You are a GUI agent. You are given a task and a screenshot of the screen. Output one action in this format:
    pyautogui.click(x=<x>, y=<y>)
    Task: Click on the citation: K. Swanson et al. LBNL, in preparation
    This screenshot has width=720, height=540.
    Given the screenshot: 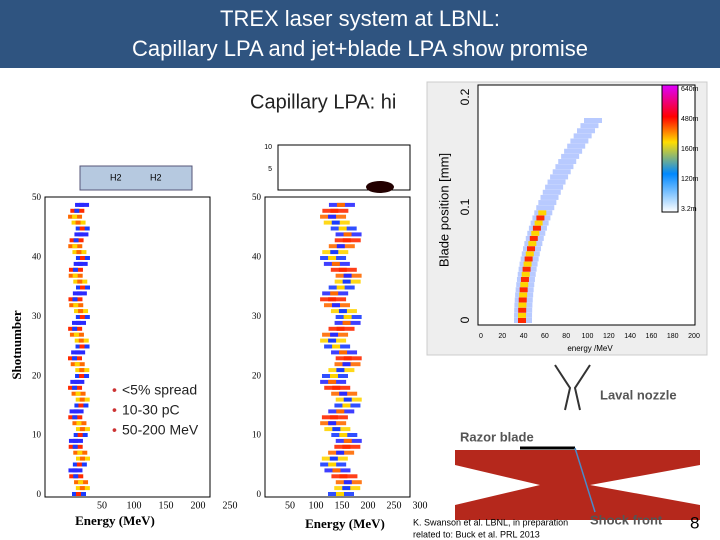 What is the action you would take?
    pyautogui.click(x=490, y=522)
    